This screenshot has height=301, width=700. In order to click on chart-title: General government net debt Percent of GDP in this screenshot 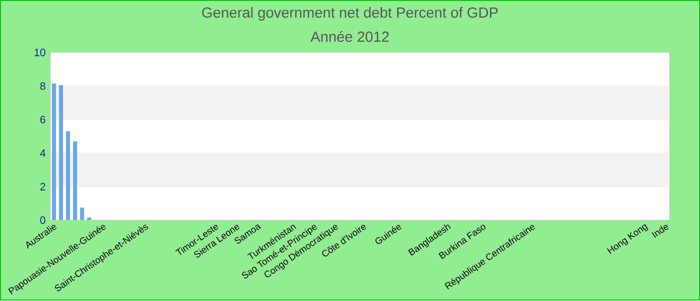, I will do `click(350, 14)`.